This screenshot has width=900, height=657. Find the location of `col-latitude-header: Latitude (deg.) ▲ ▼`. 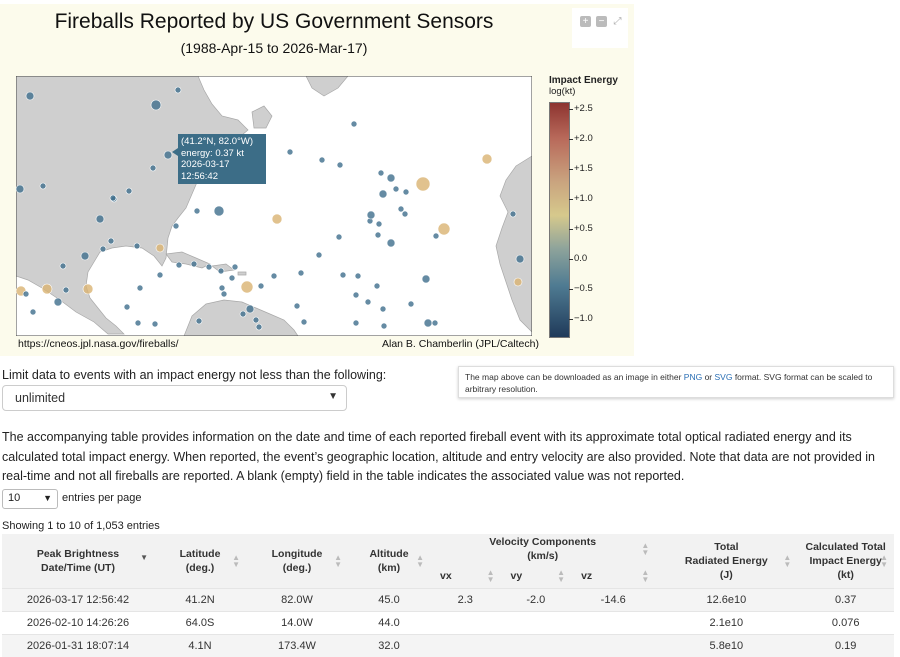

col-latitude-header: Latitude (deg.) ▲ ▼ is located at coordinates (200, 561).